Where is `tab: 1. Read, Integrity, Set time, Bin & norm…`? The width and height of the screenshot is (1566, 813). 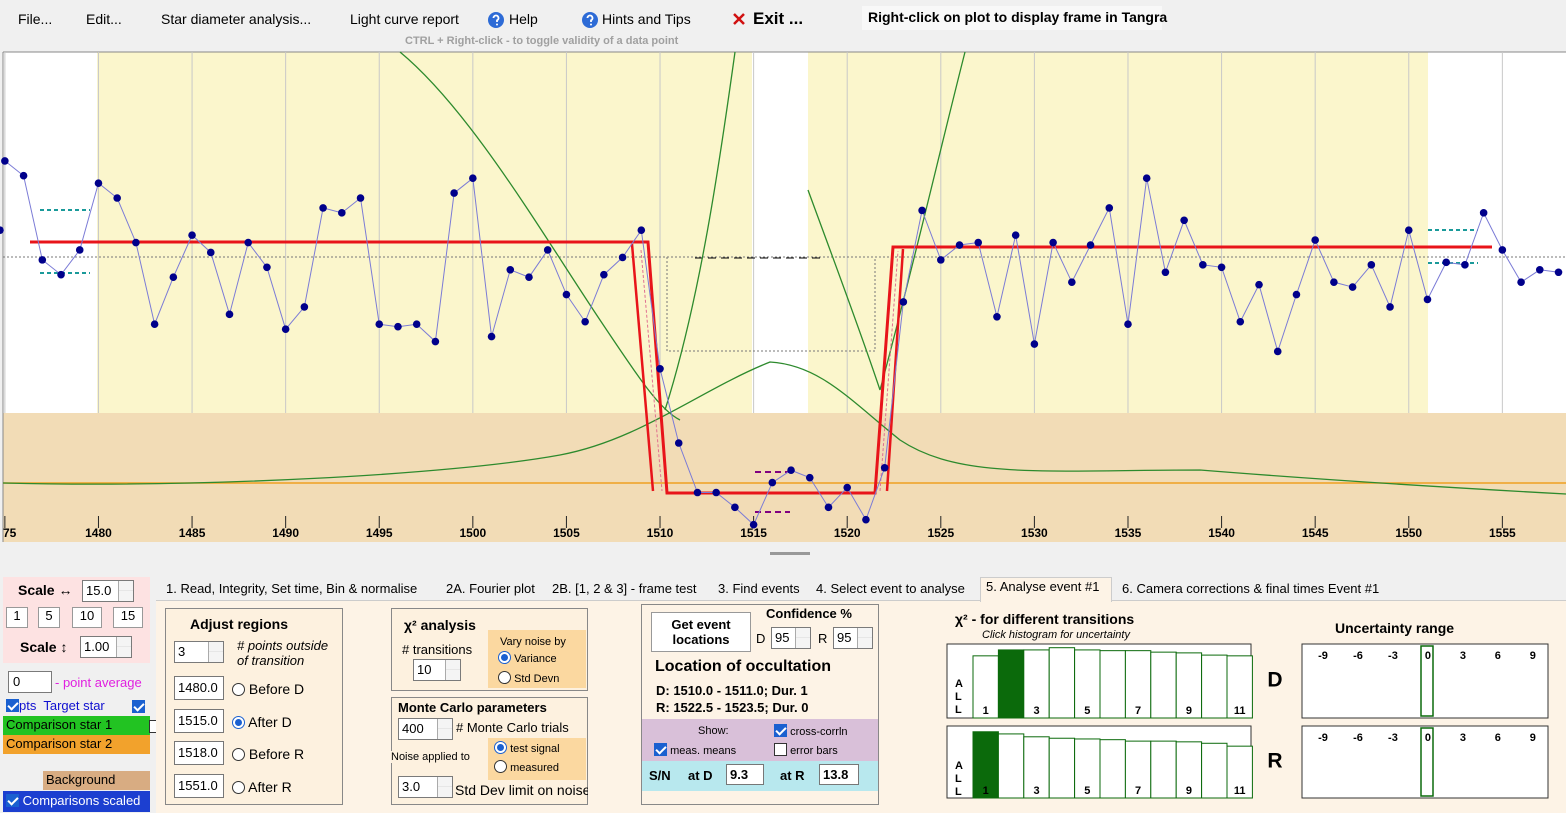
tab: 1. Read, Integrity, Set time, Bin & norm… is located at coordinates (292, 588).